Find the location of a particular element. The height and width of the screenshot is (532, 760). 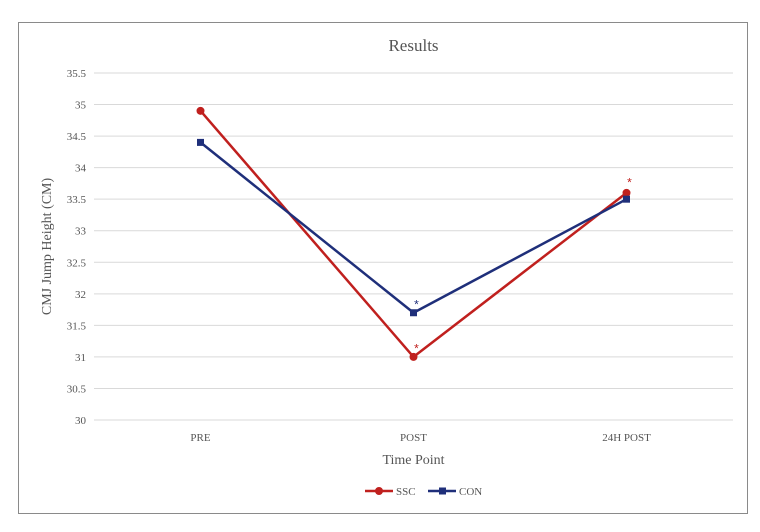

x-tick-label: POST is located at coordinates (413, 438).